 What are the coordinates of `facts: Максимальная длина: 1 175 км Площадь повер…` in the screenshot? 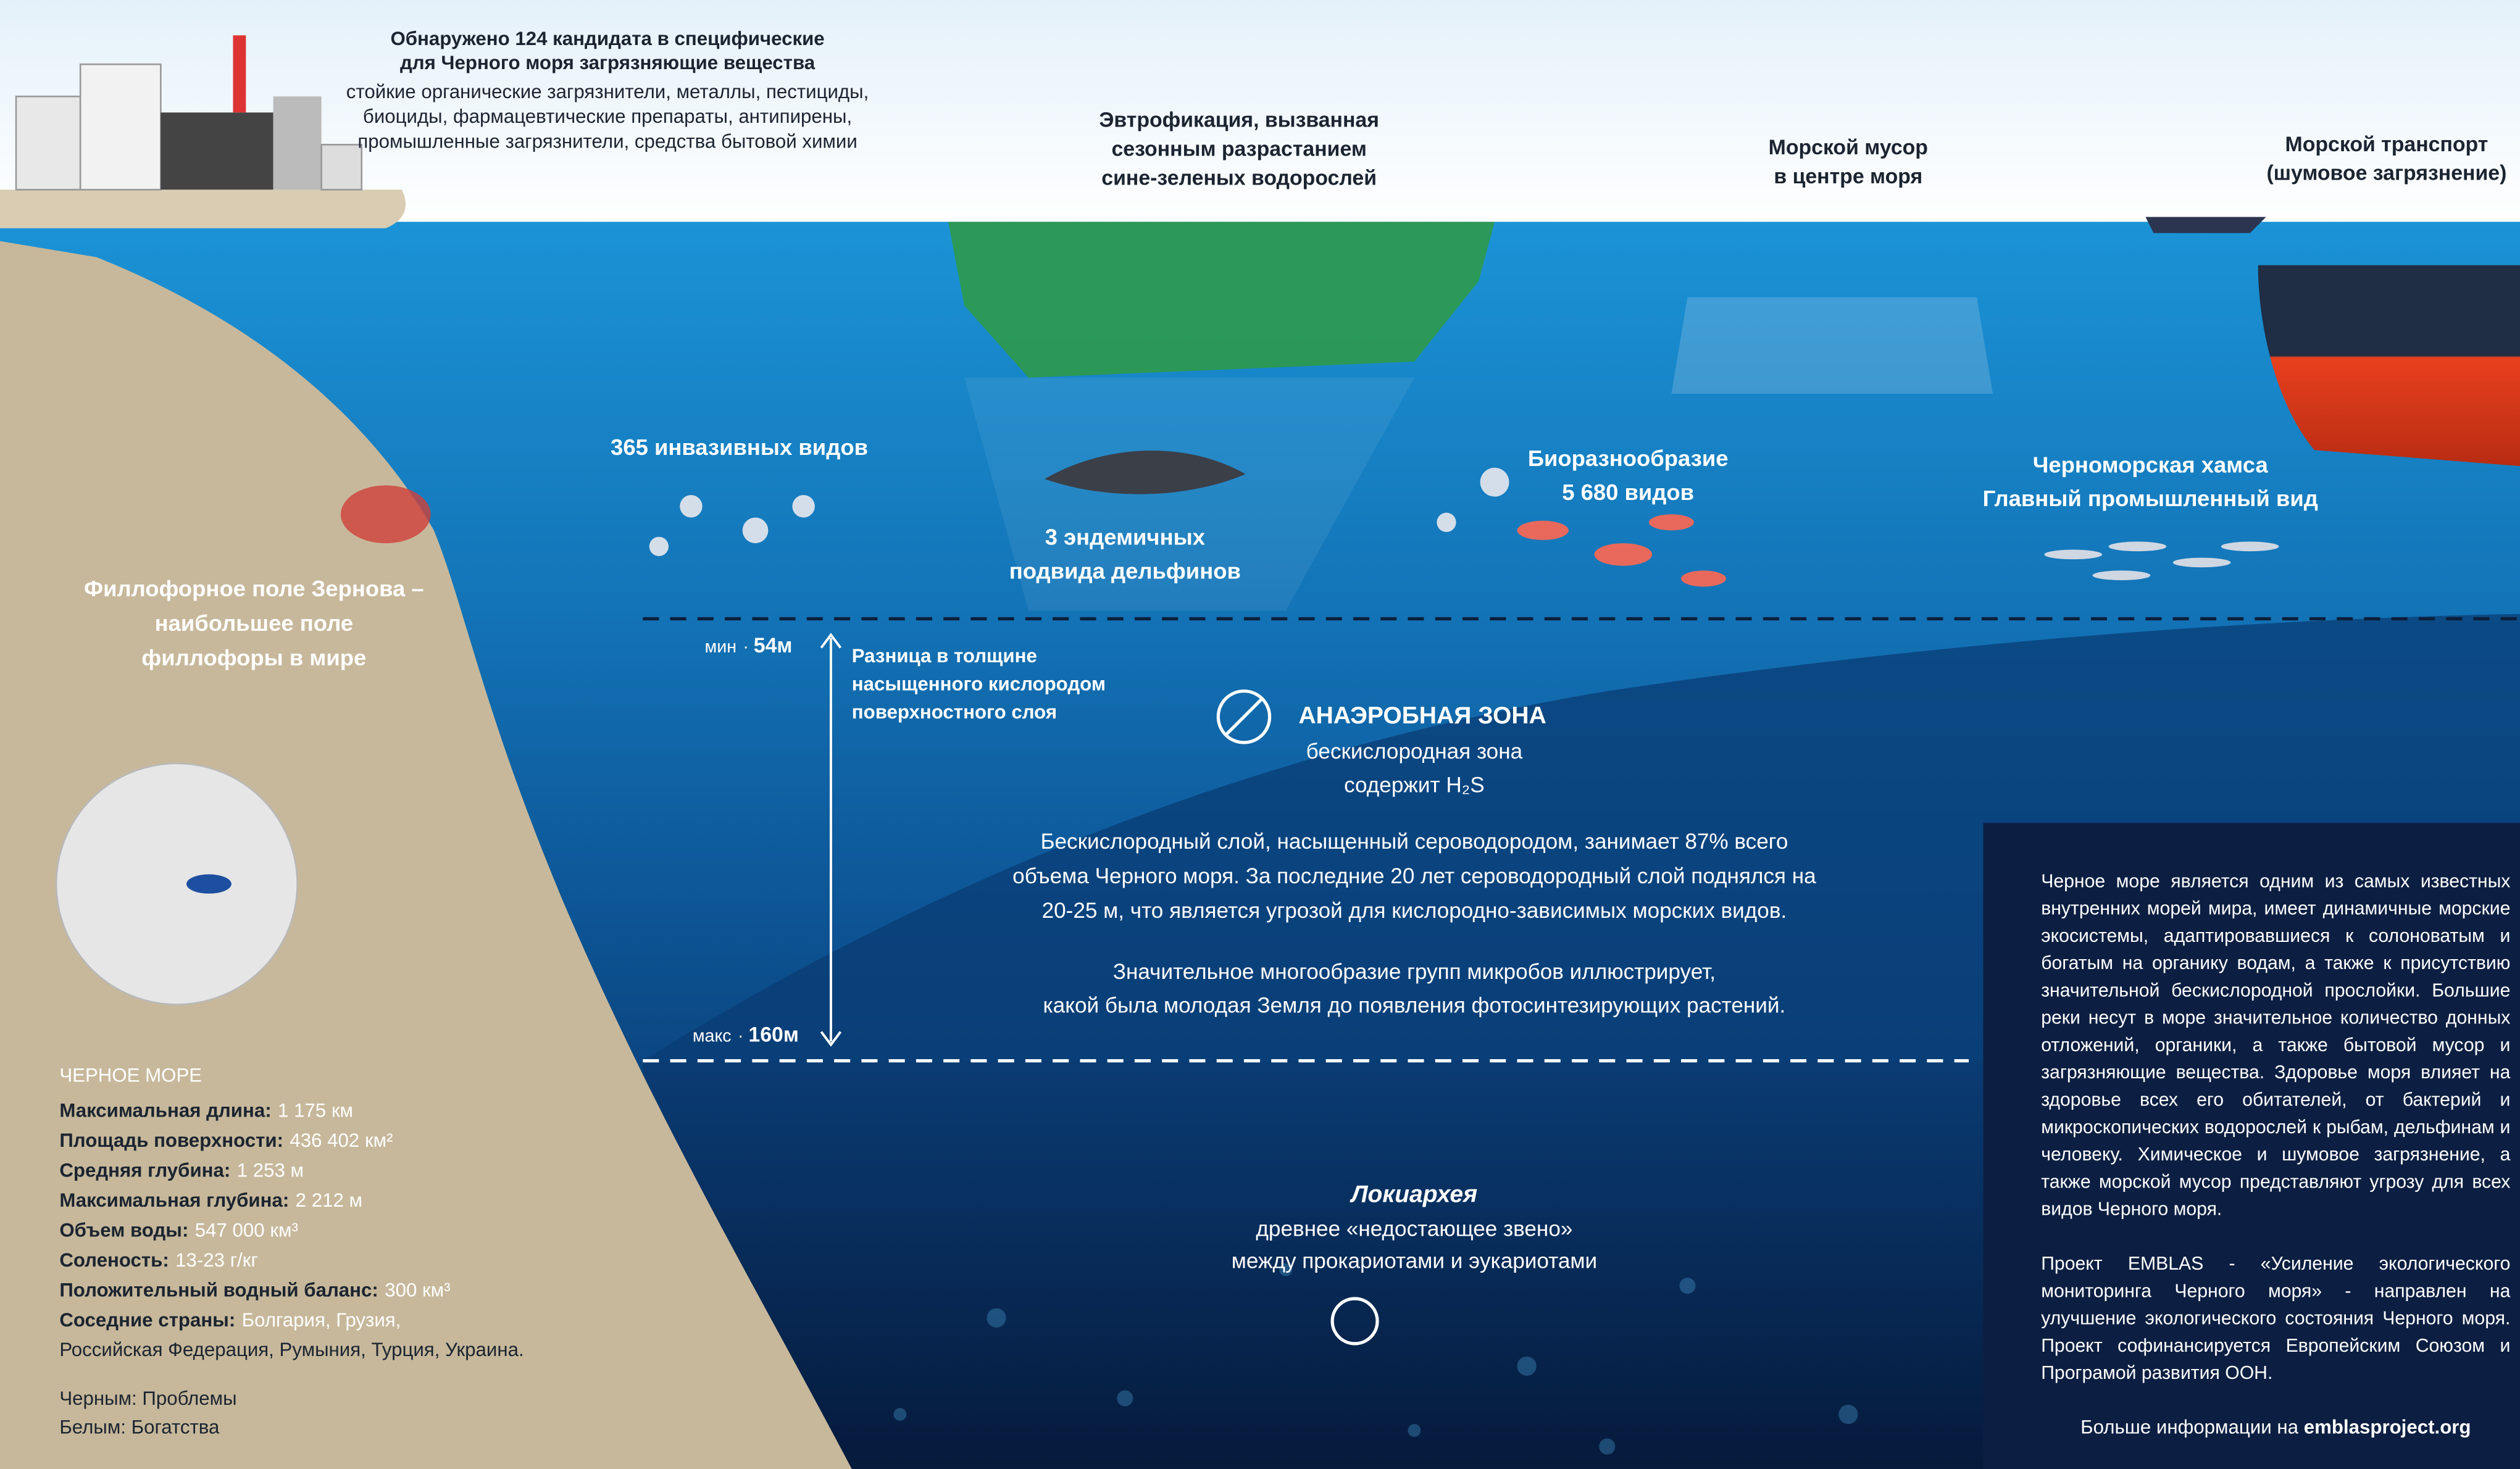 It's located at (291, 1230).